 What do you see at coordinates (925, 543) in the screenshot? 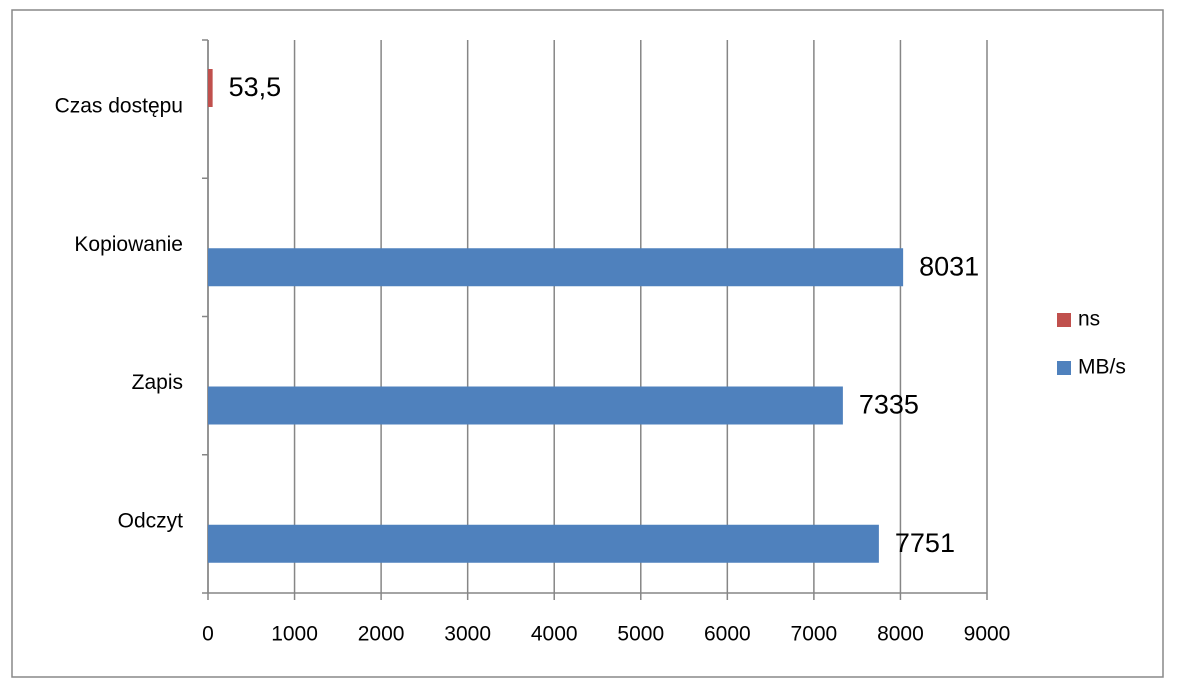
I see `data-label: 7751` at bounding box center [925, 543].